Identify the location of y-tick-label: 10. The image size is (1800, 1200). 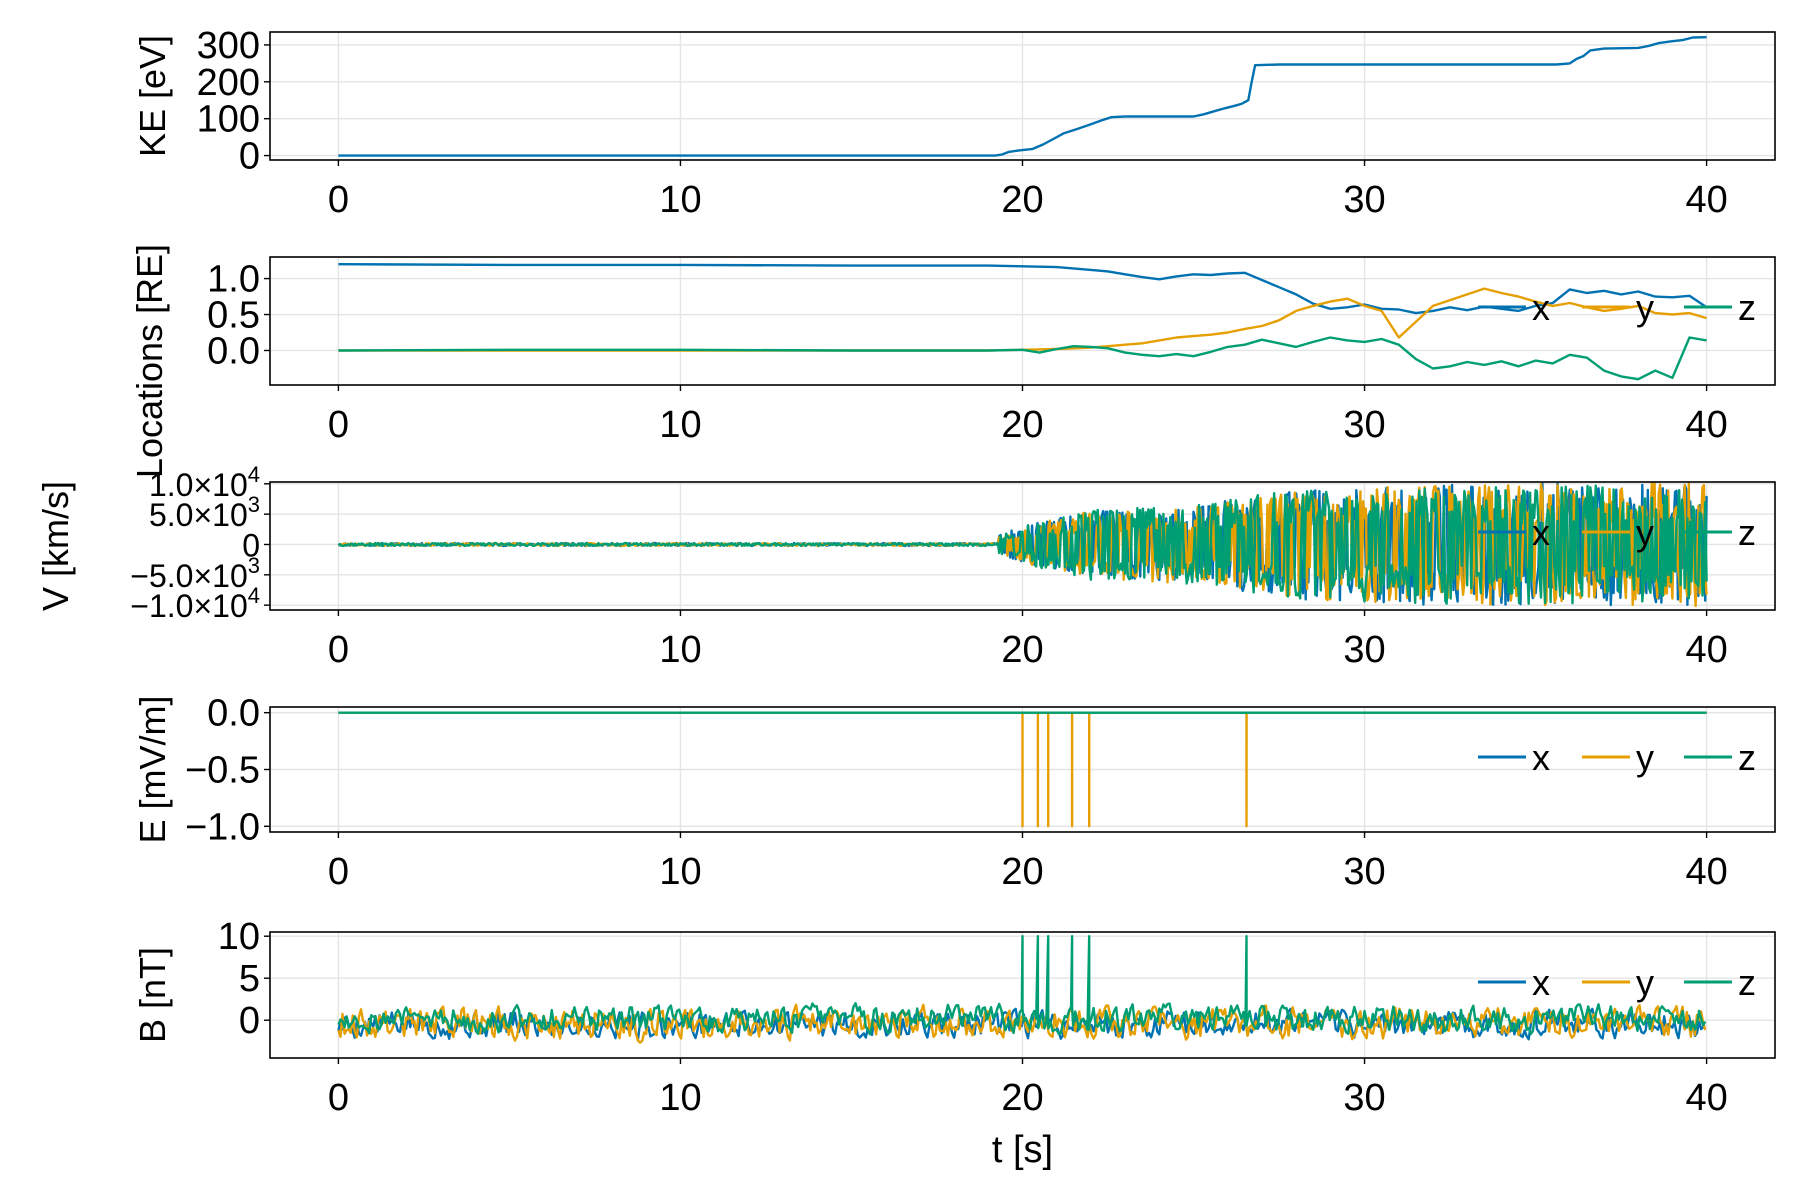
(239, 937).